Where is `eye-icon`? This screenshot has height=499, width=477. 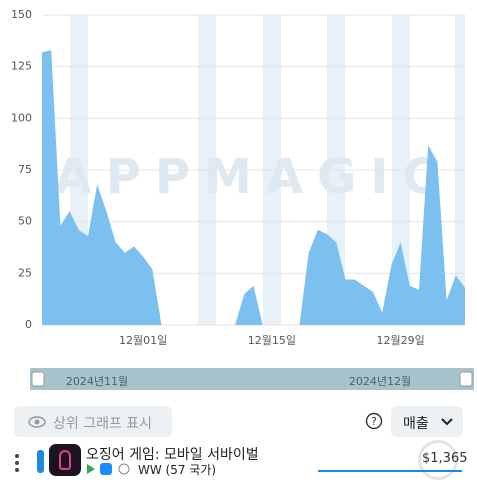 eye-icon is located at coordinates (37, 422).